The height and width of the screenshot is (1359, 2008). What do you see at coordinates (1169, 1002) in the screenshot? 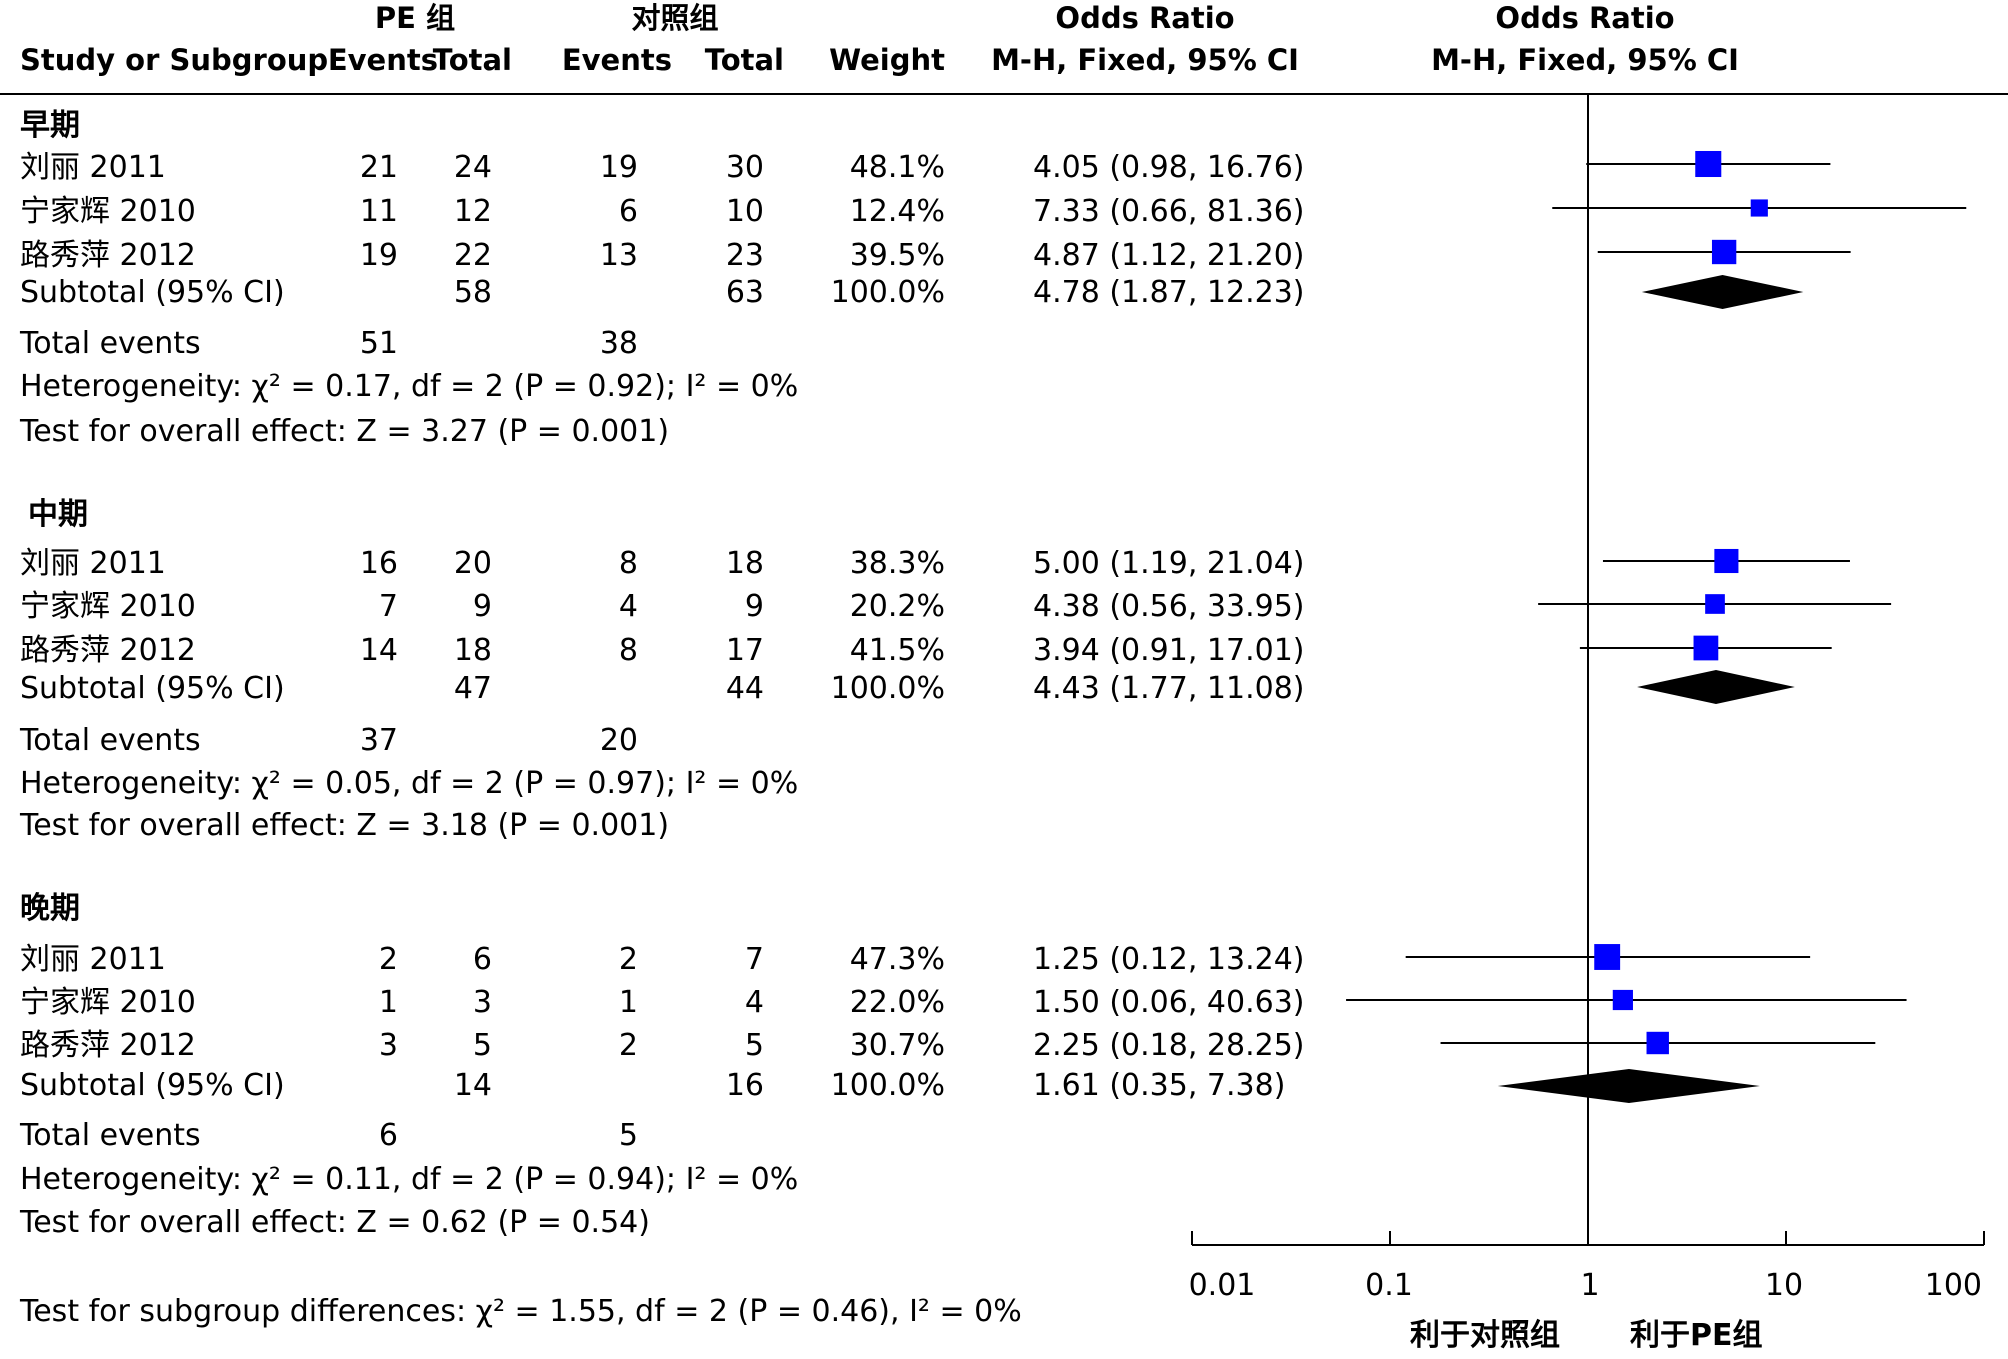
I see `study-or-ci: 1.50 (0.06, 40.63)` at bounding box center [1169, 1002].